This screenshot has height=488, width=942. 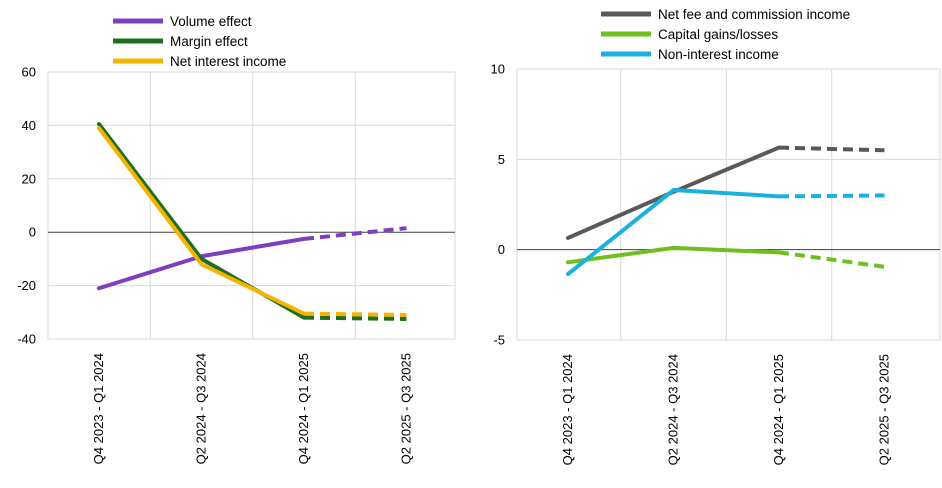 What do you see at coordinates (718, 34) in the screenshot?
I see `legend-label-2: Capital gains/losses` at bounding box center [718, 34].